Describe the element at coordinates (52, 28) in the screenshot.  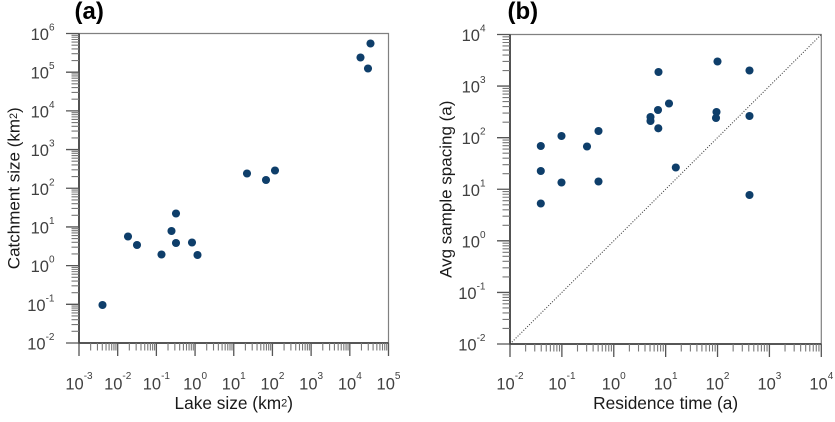
I see `svg-text: 6` at that location.